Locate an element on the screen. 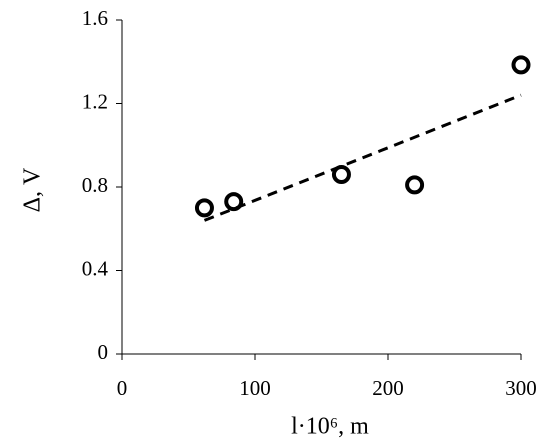  x-tick-label: 200 is located at coordinates (388, 388).